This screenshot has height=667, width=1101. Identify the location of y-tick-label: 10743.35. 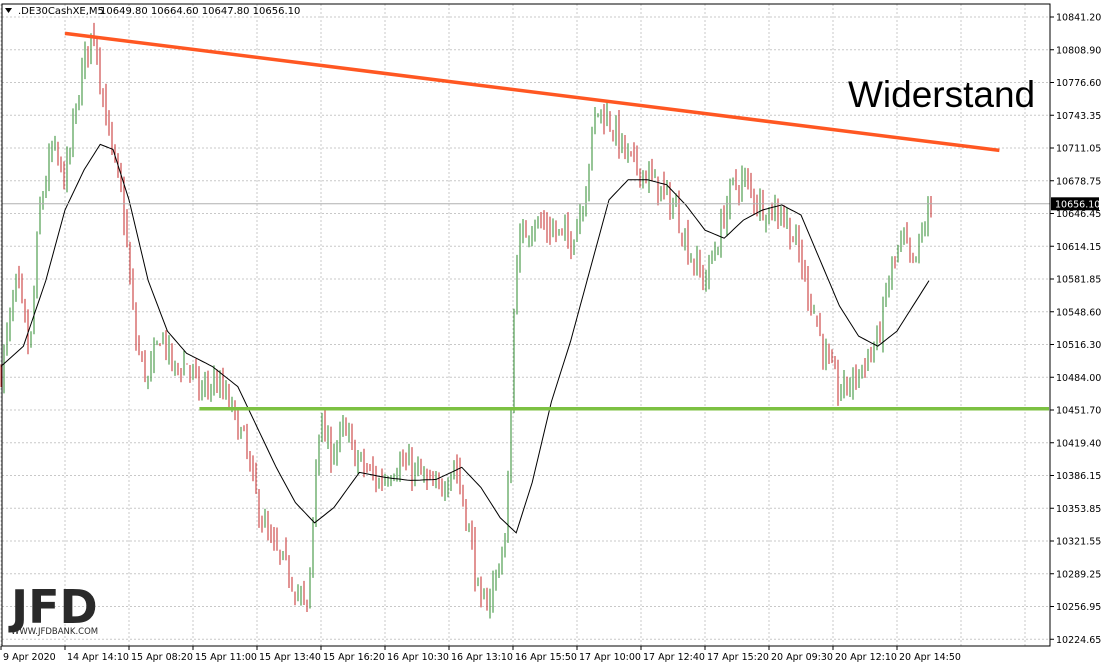
(1078, 116).